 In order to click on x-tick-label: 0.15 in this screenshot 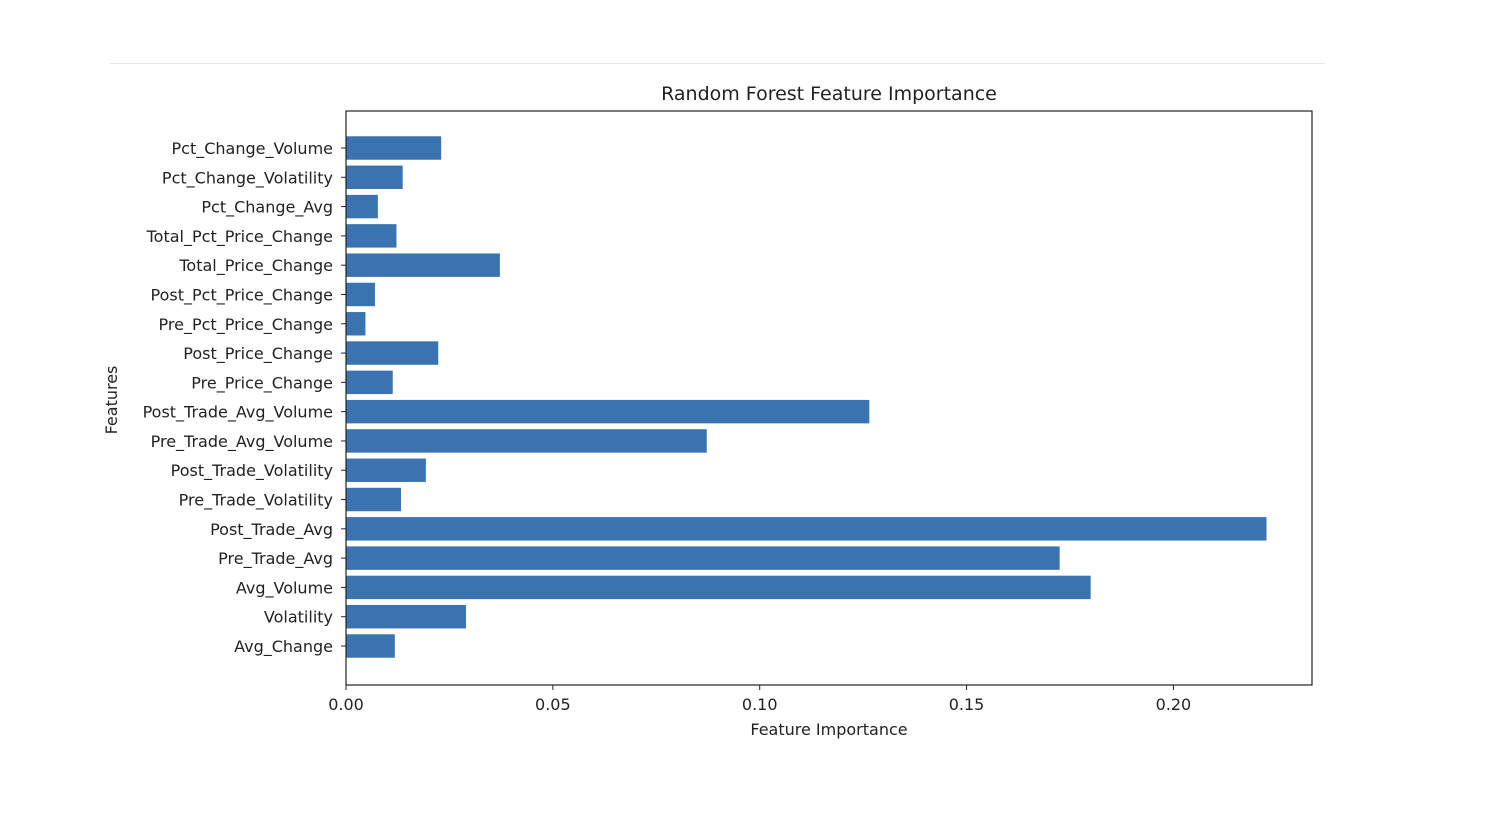, I will do `click(967, 704)`.